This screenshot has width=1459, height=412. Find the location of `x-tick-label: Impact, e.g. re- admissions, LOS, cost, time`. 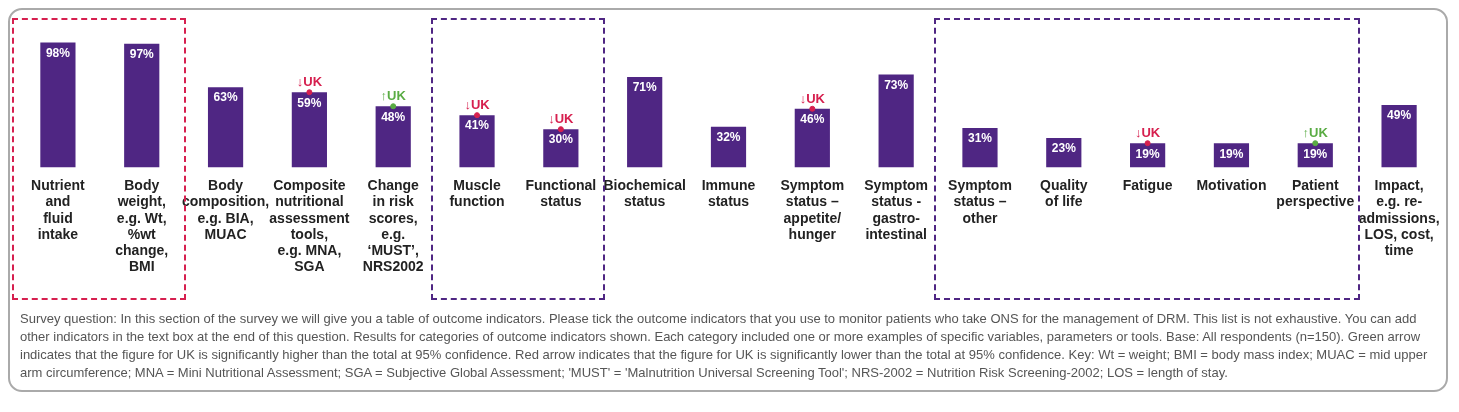

x-tick-label: Impact, e.g. re- admissions, LOS, cost, time is located at coordinates (1399, 217).